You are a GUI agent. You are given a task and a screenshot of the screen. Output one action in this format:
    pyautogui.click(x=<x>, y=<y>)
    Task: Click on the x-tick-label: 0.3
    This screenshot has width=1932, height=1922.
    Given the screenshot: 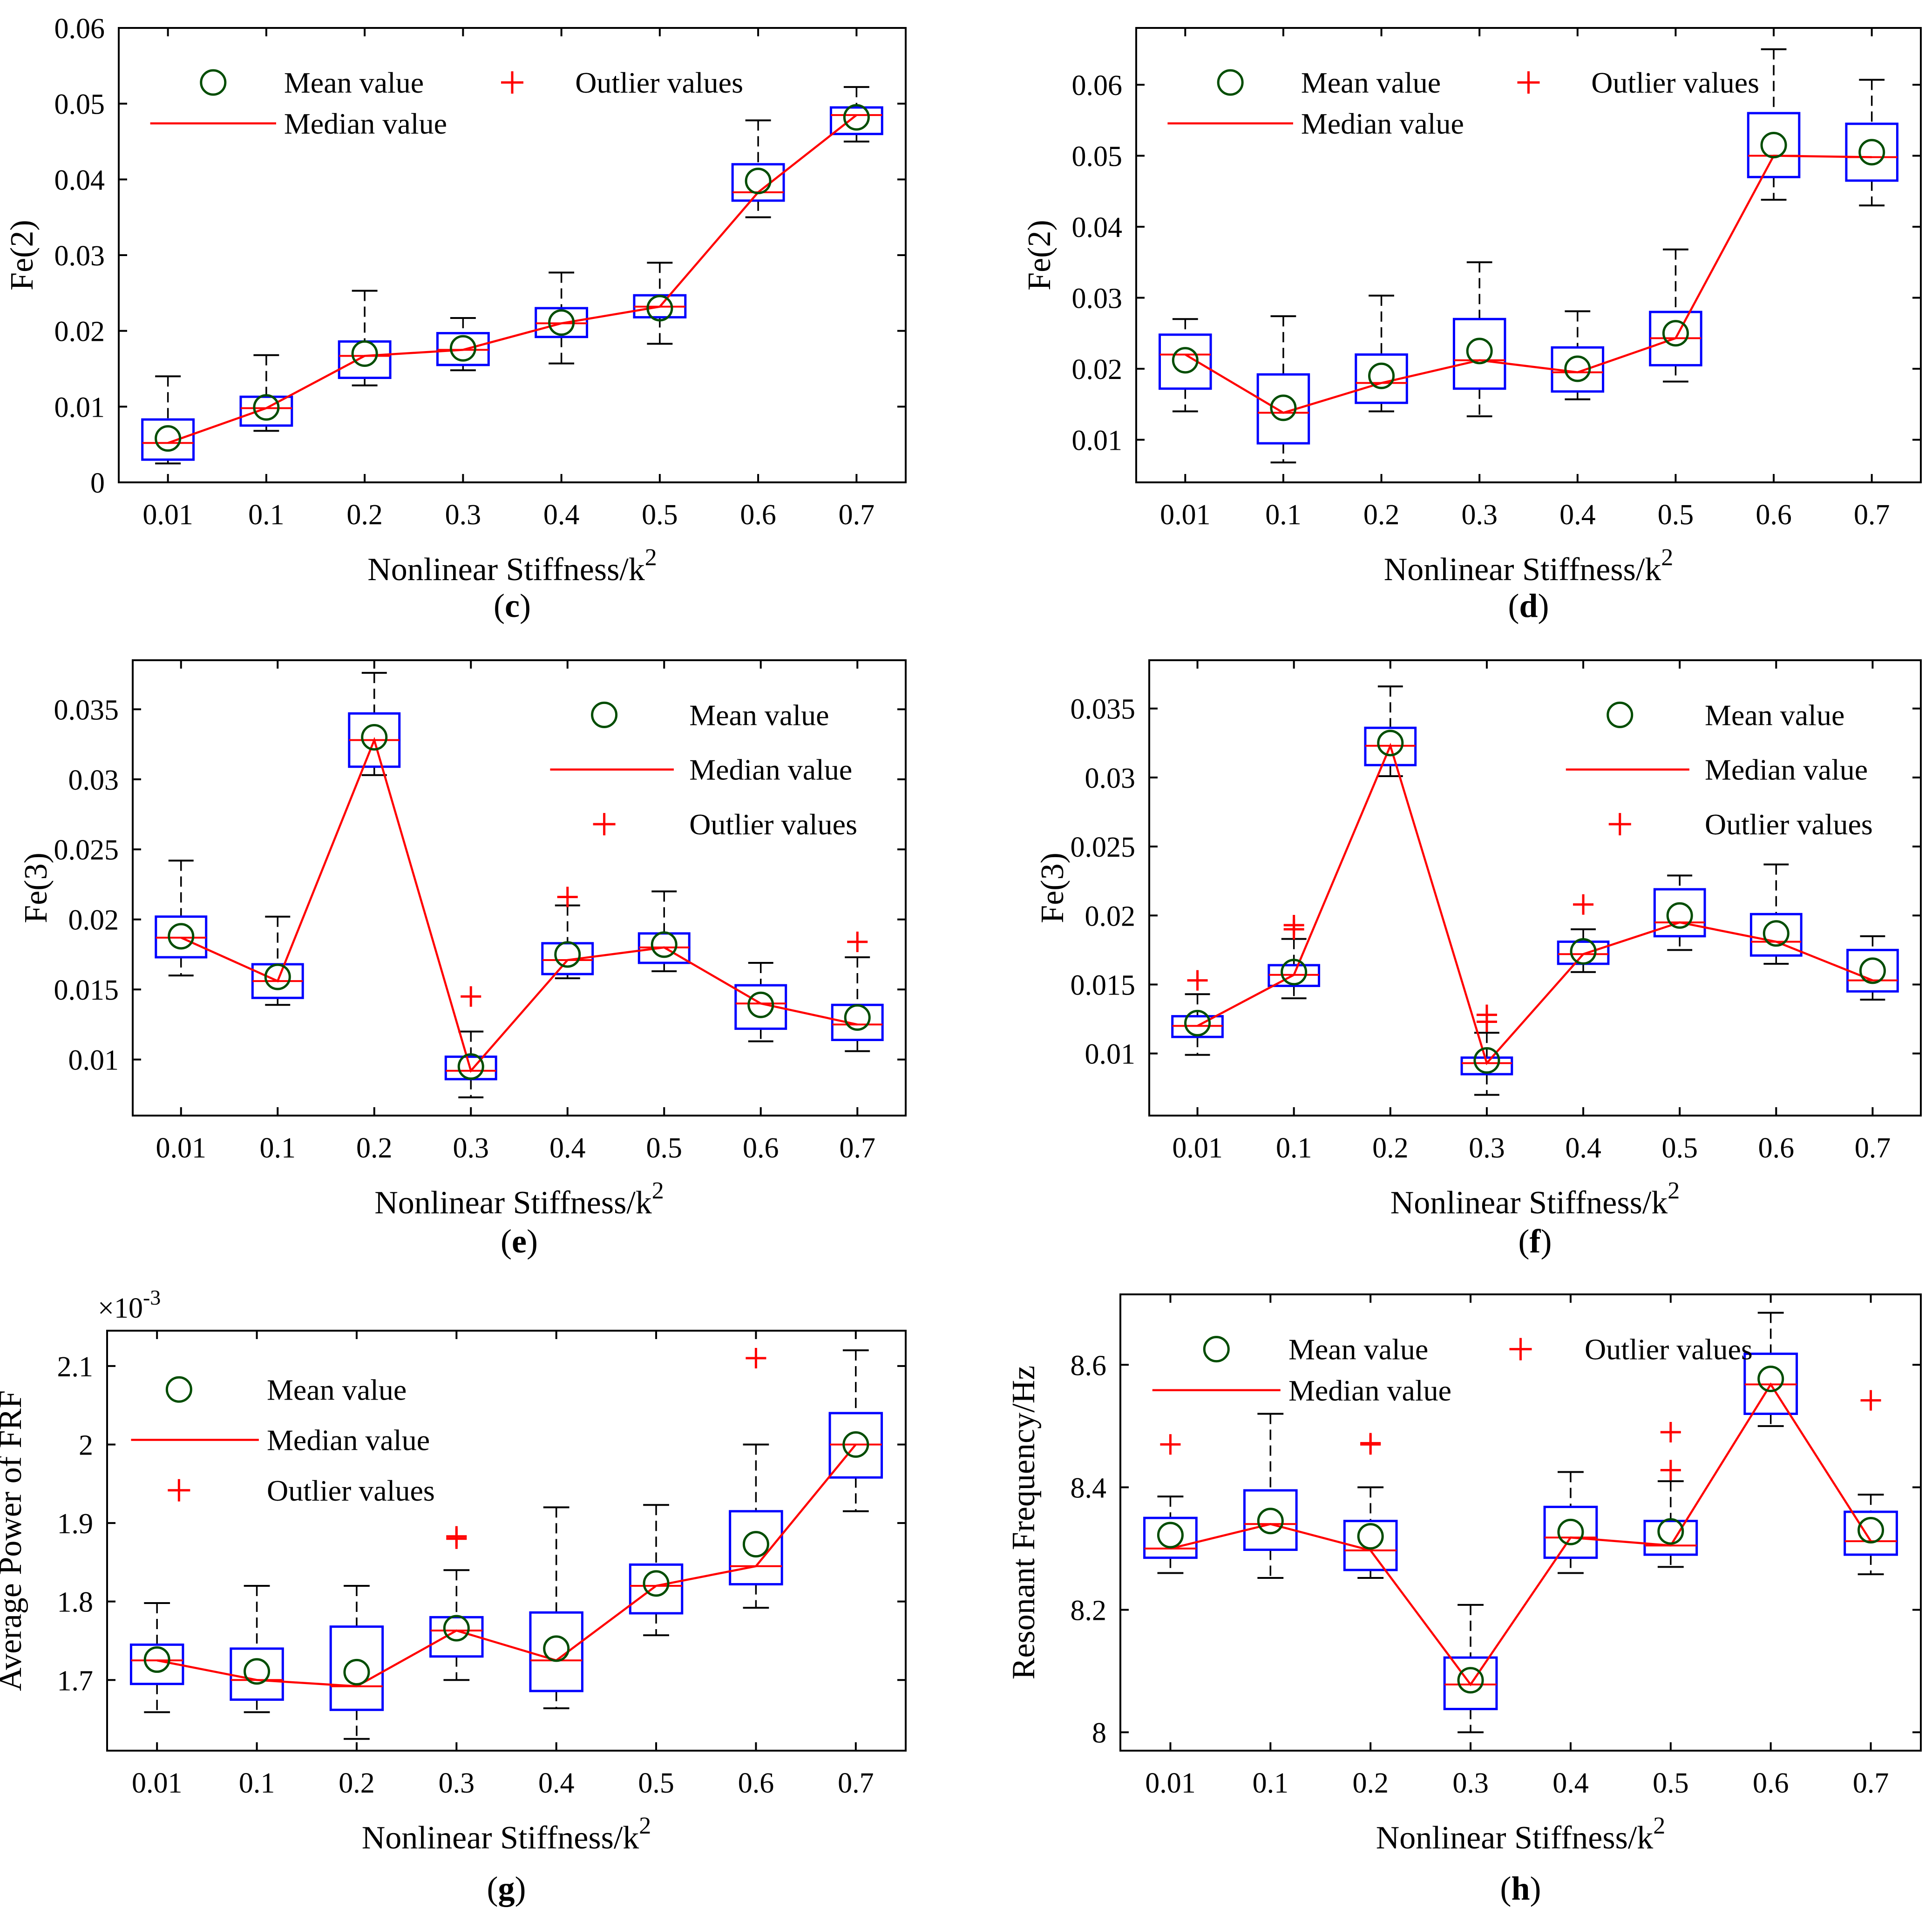 What is the action you would take?
    pyautogui.click(x=1470, y=1783)
    